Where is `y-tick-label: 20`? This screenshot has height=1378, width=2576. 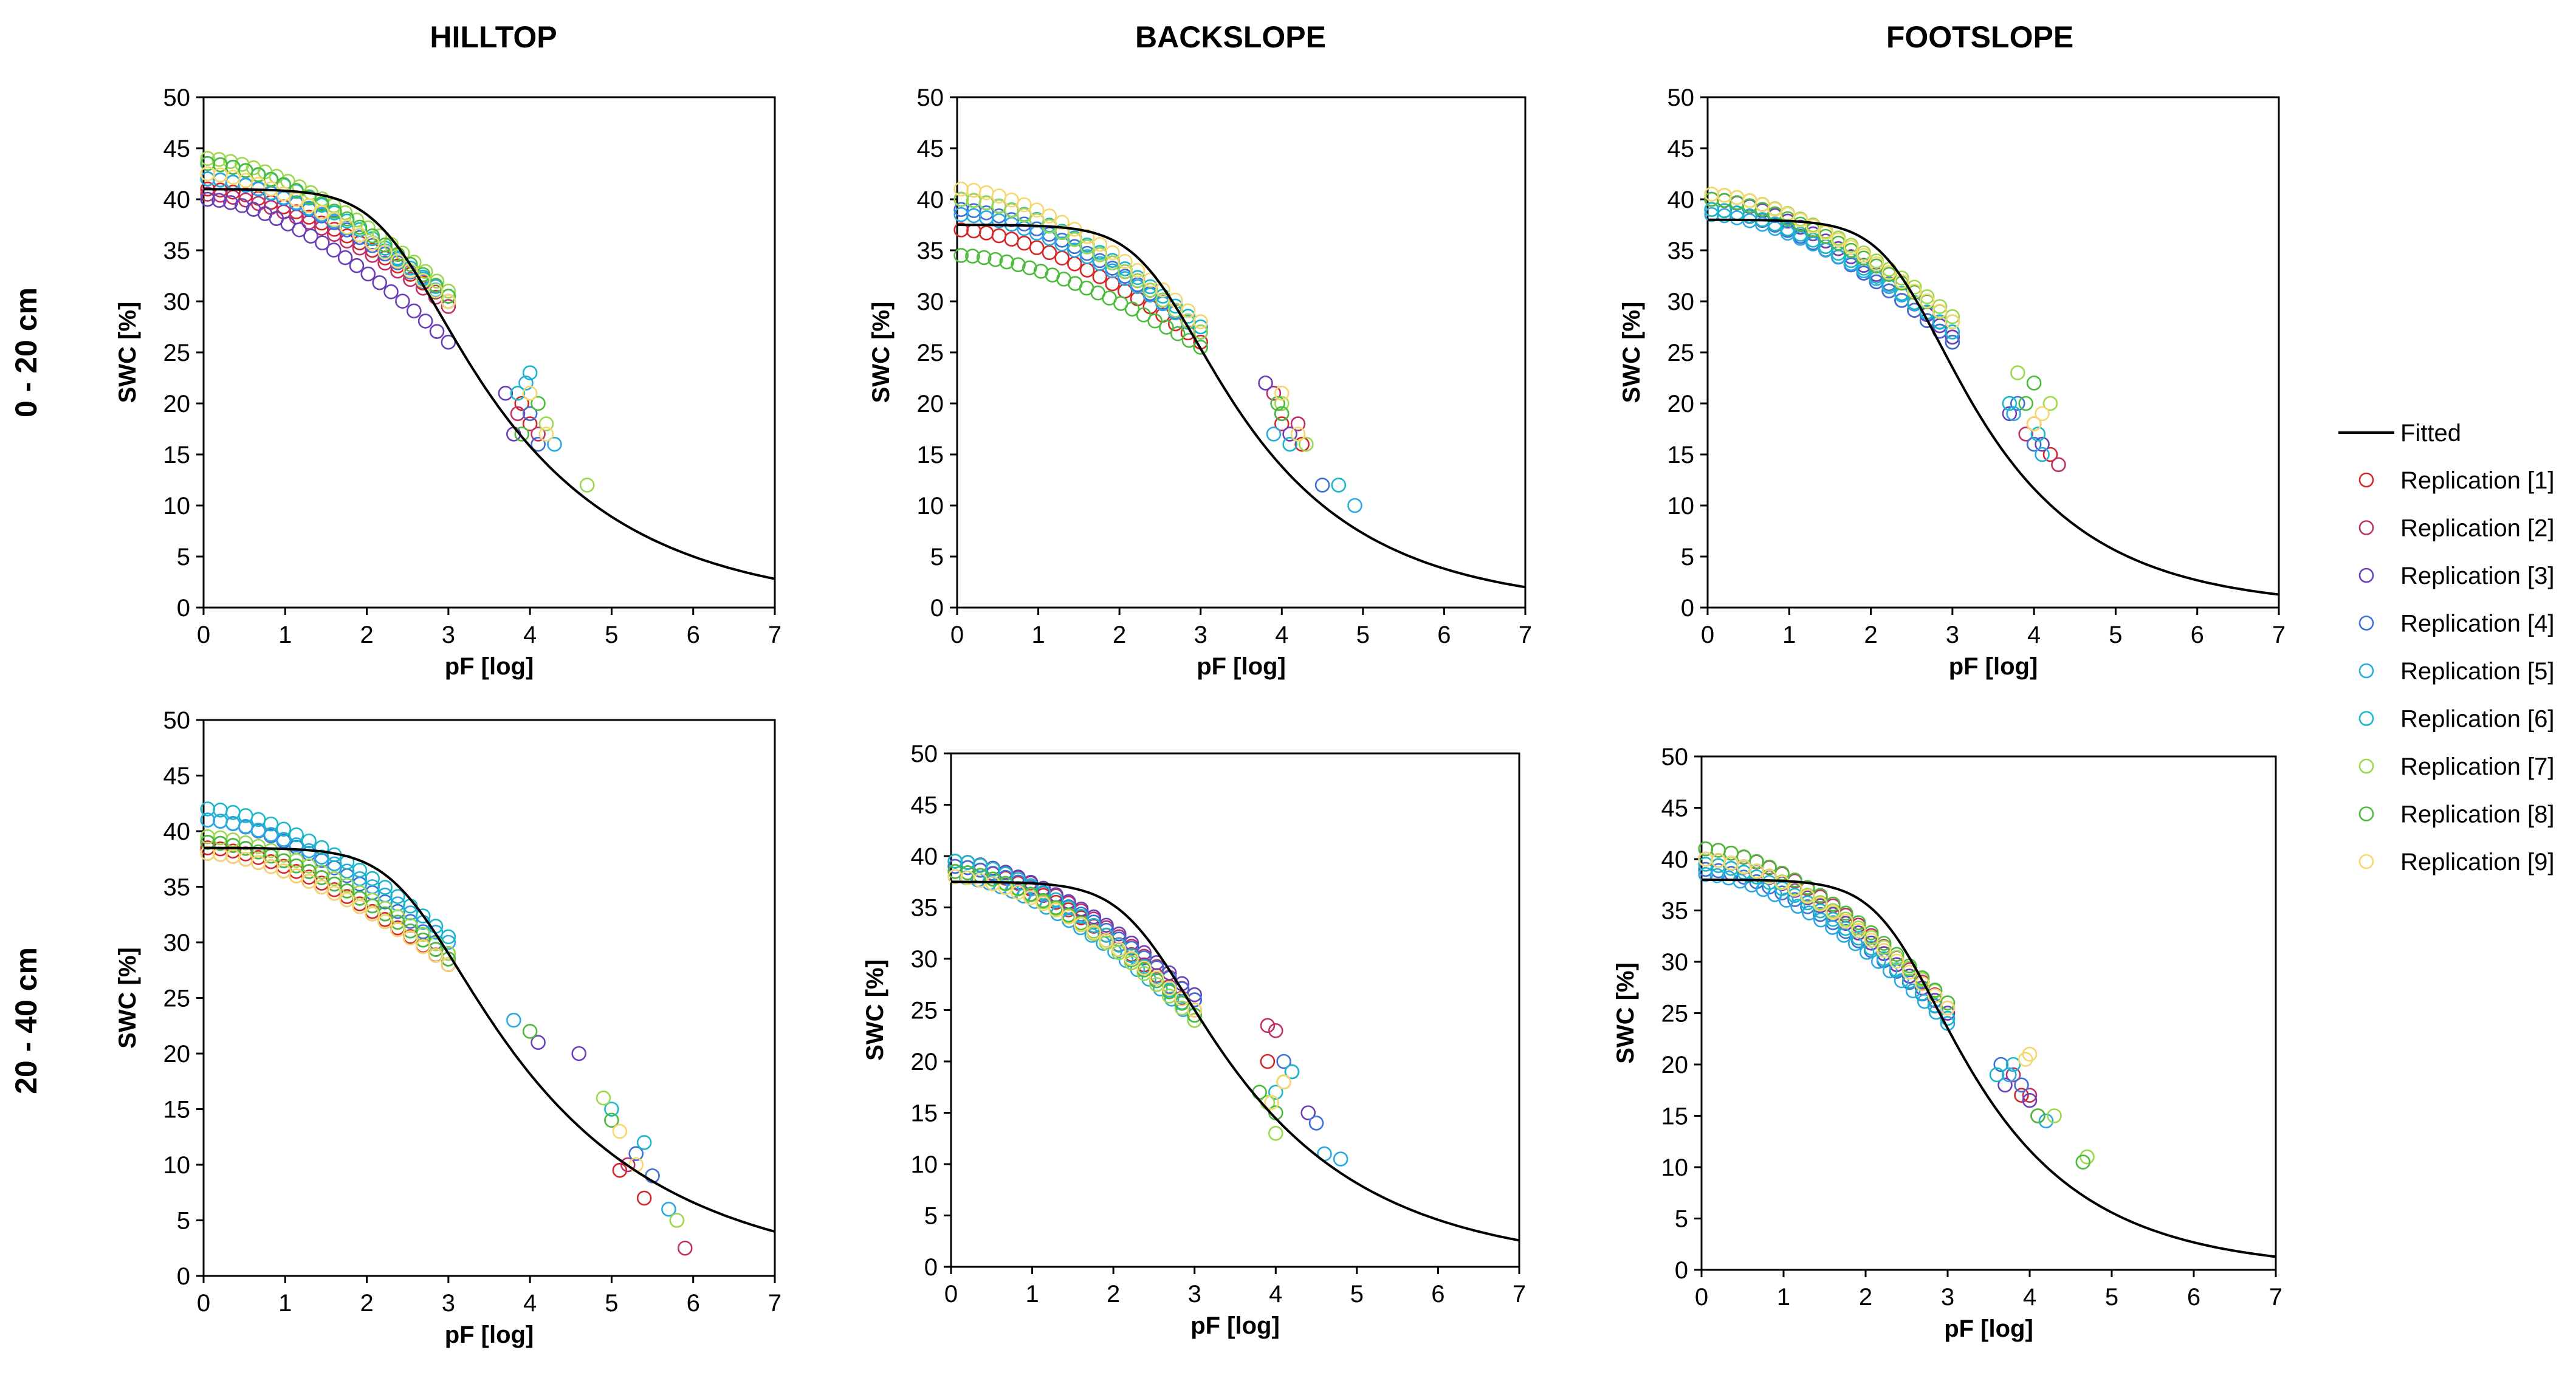 y-tick-label: 20 is located at coordinates (177, 1054).